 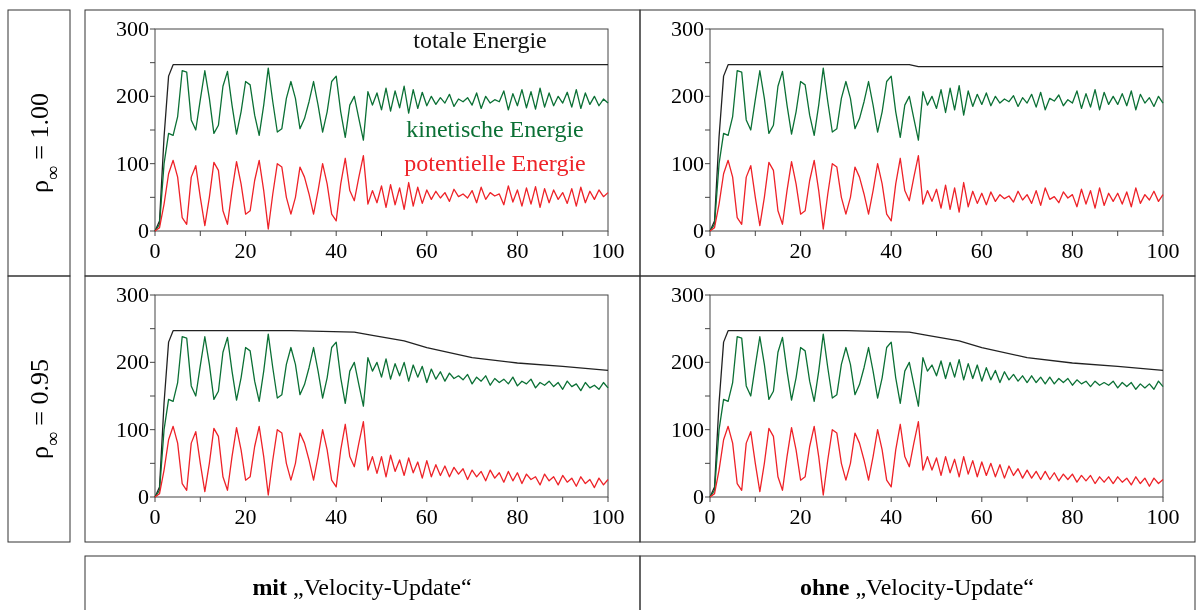 What do you see at coordinates (362, 587) in the screenshot?
I see `x-axis-title: mit „Velocity-Update“` at bounding box center [362, 587].